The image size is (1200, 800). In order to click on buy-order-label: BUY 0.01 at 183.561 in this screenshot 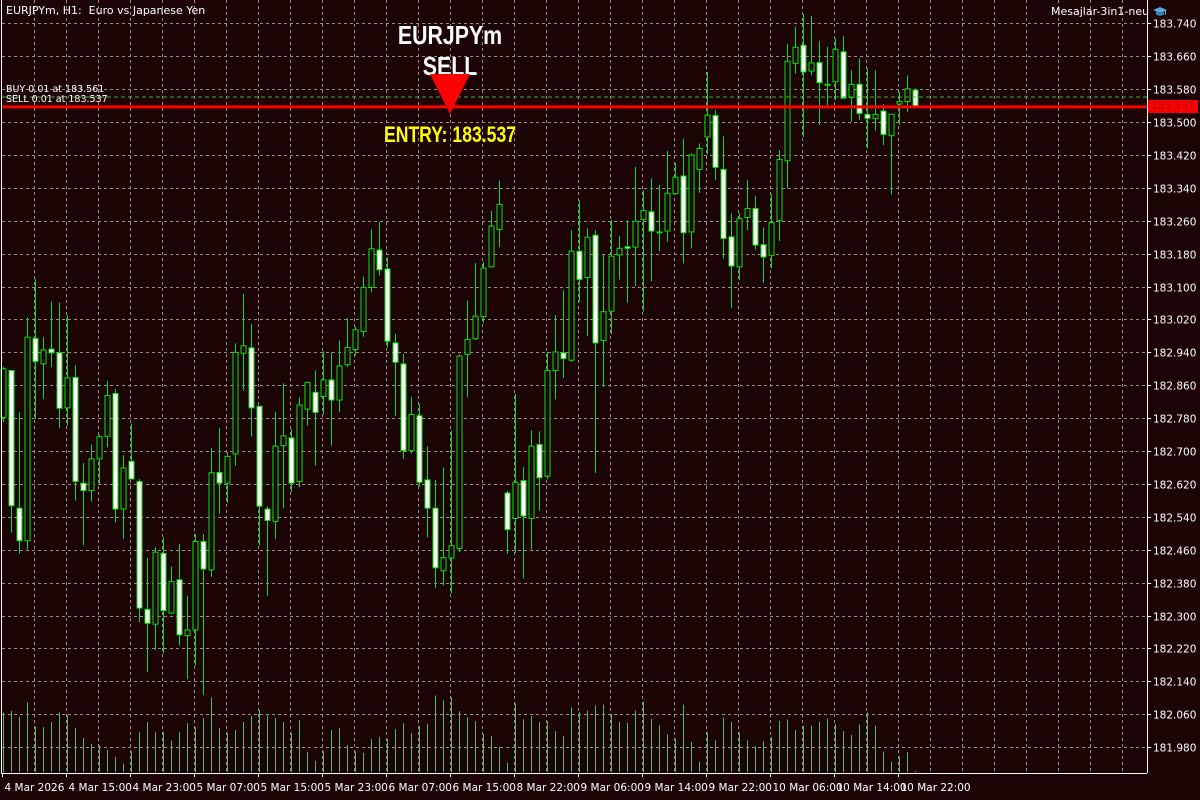, I will do `click(55, 89)`.